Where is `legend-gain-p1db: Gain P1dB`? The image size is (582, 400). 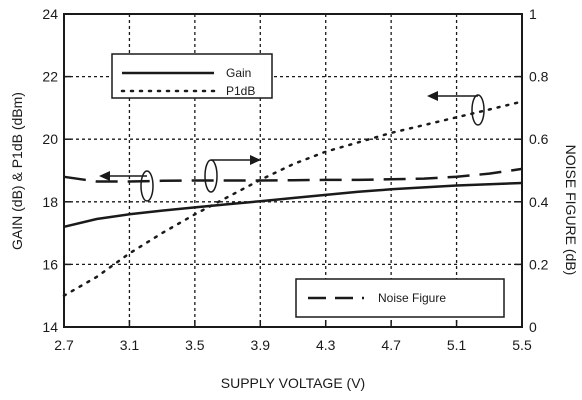
legend-gain-p1db: Gain P1dB is located at coordinates (192, 76).